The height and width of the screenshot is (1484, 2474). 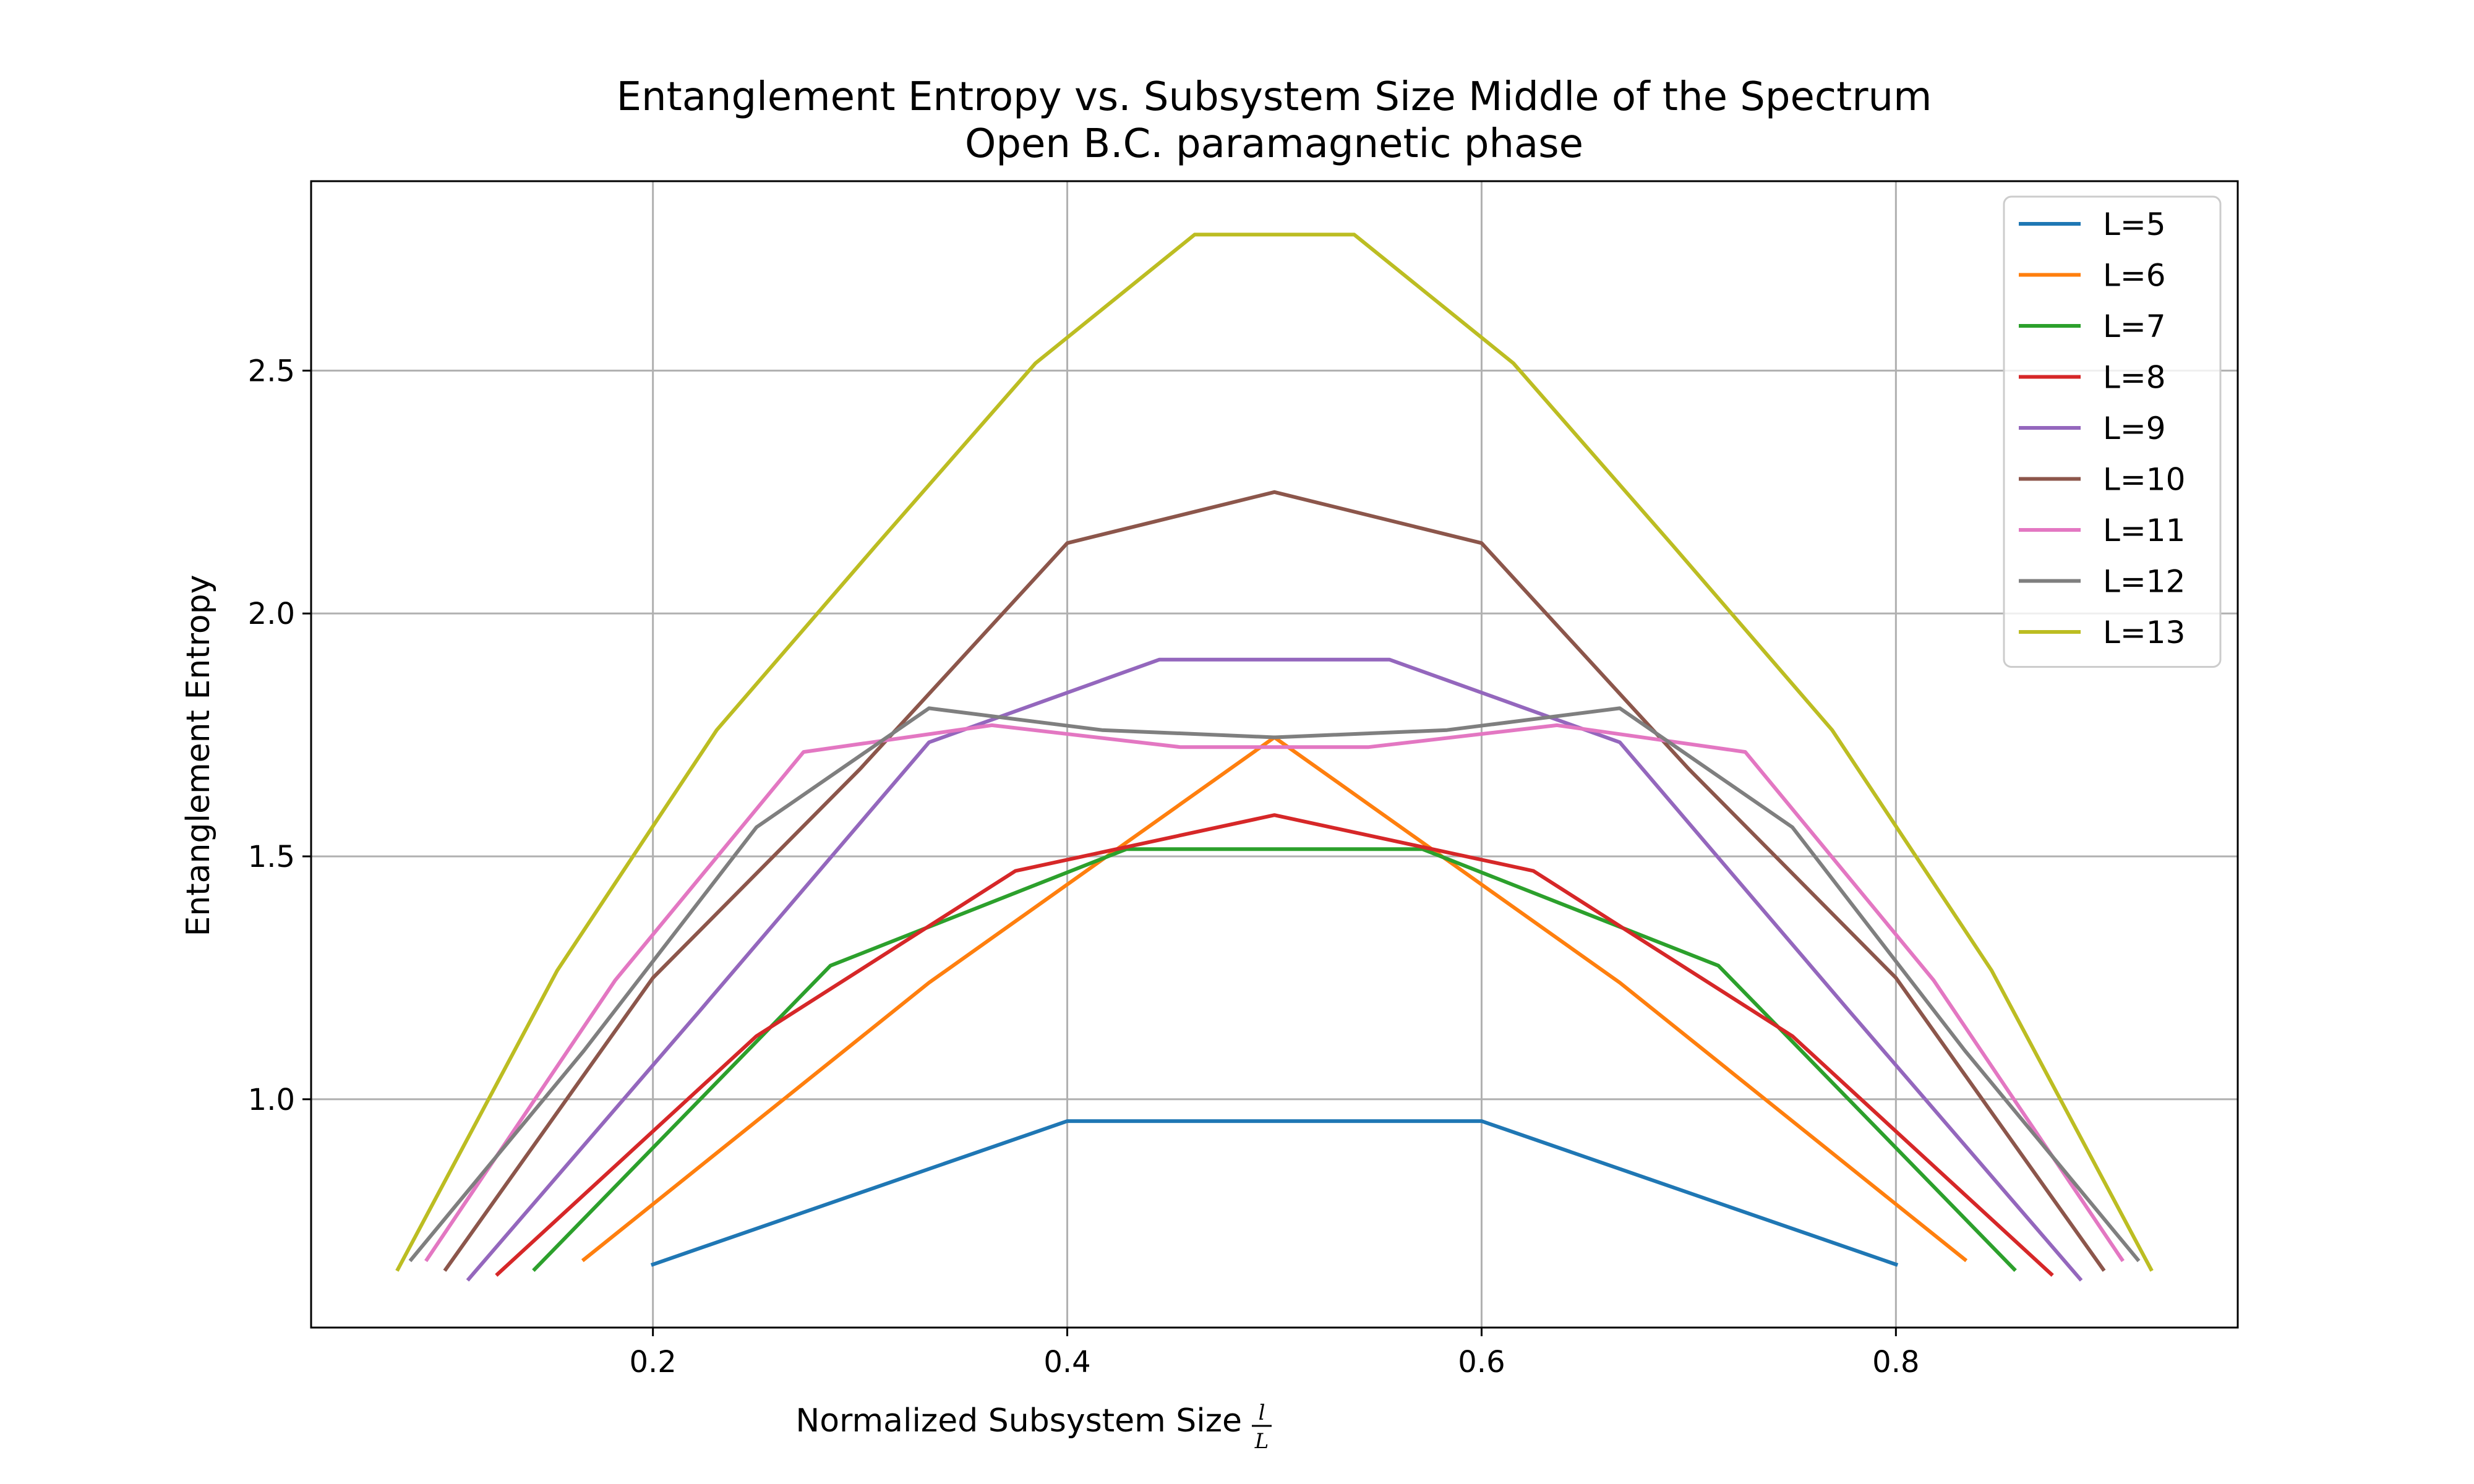 What do you see at coordinates (2144, 480) in the screenshot?
I see `legend-label-l-10: L=10` at bounding box center [2144, 480].